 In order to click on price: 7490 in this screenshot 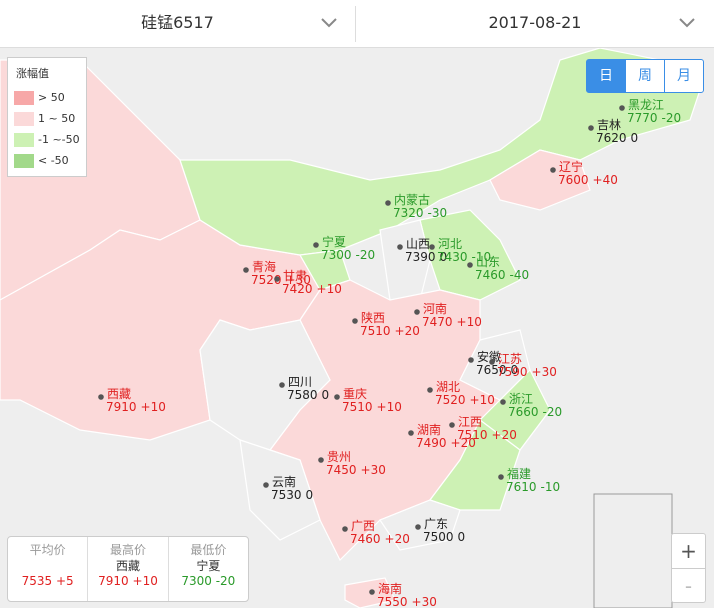, I will do `click(431, 443)`.